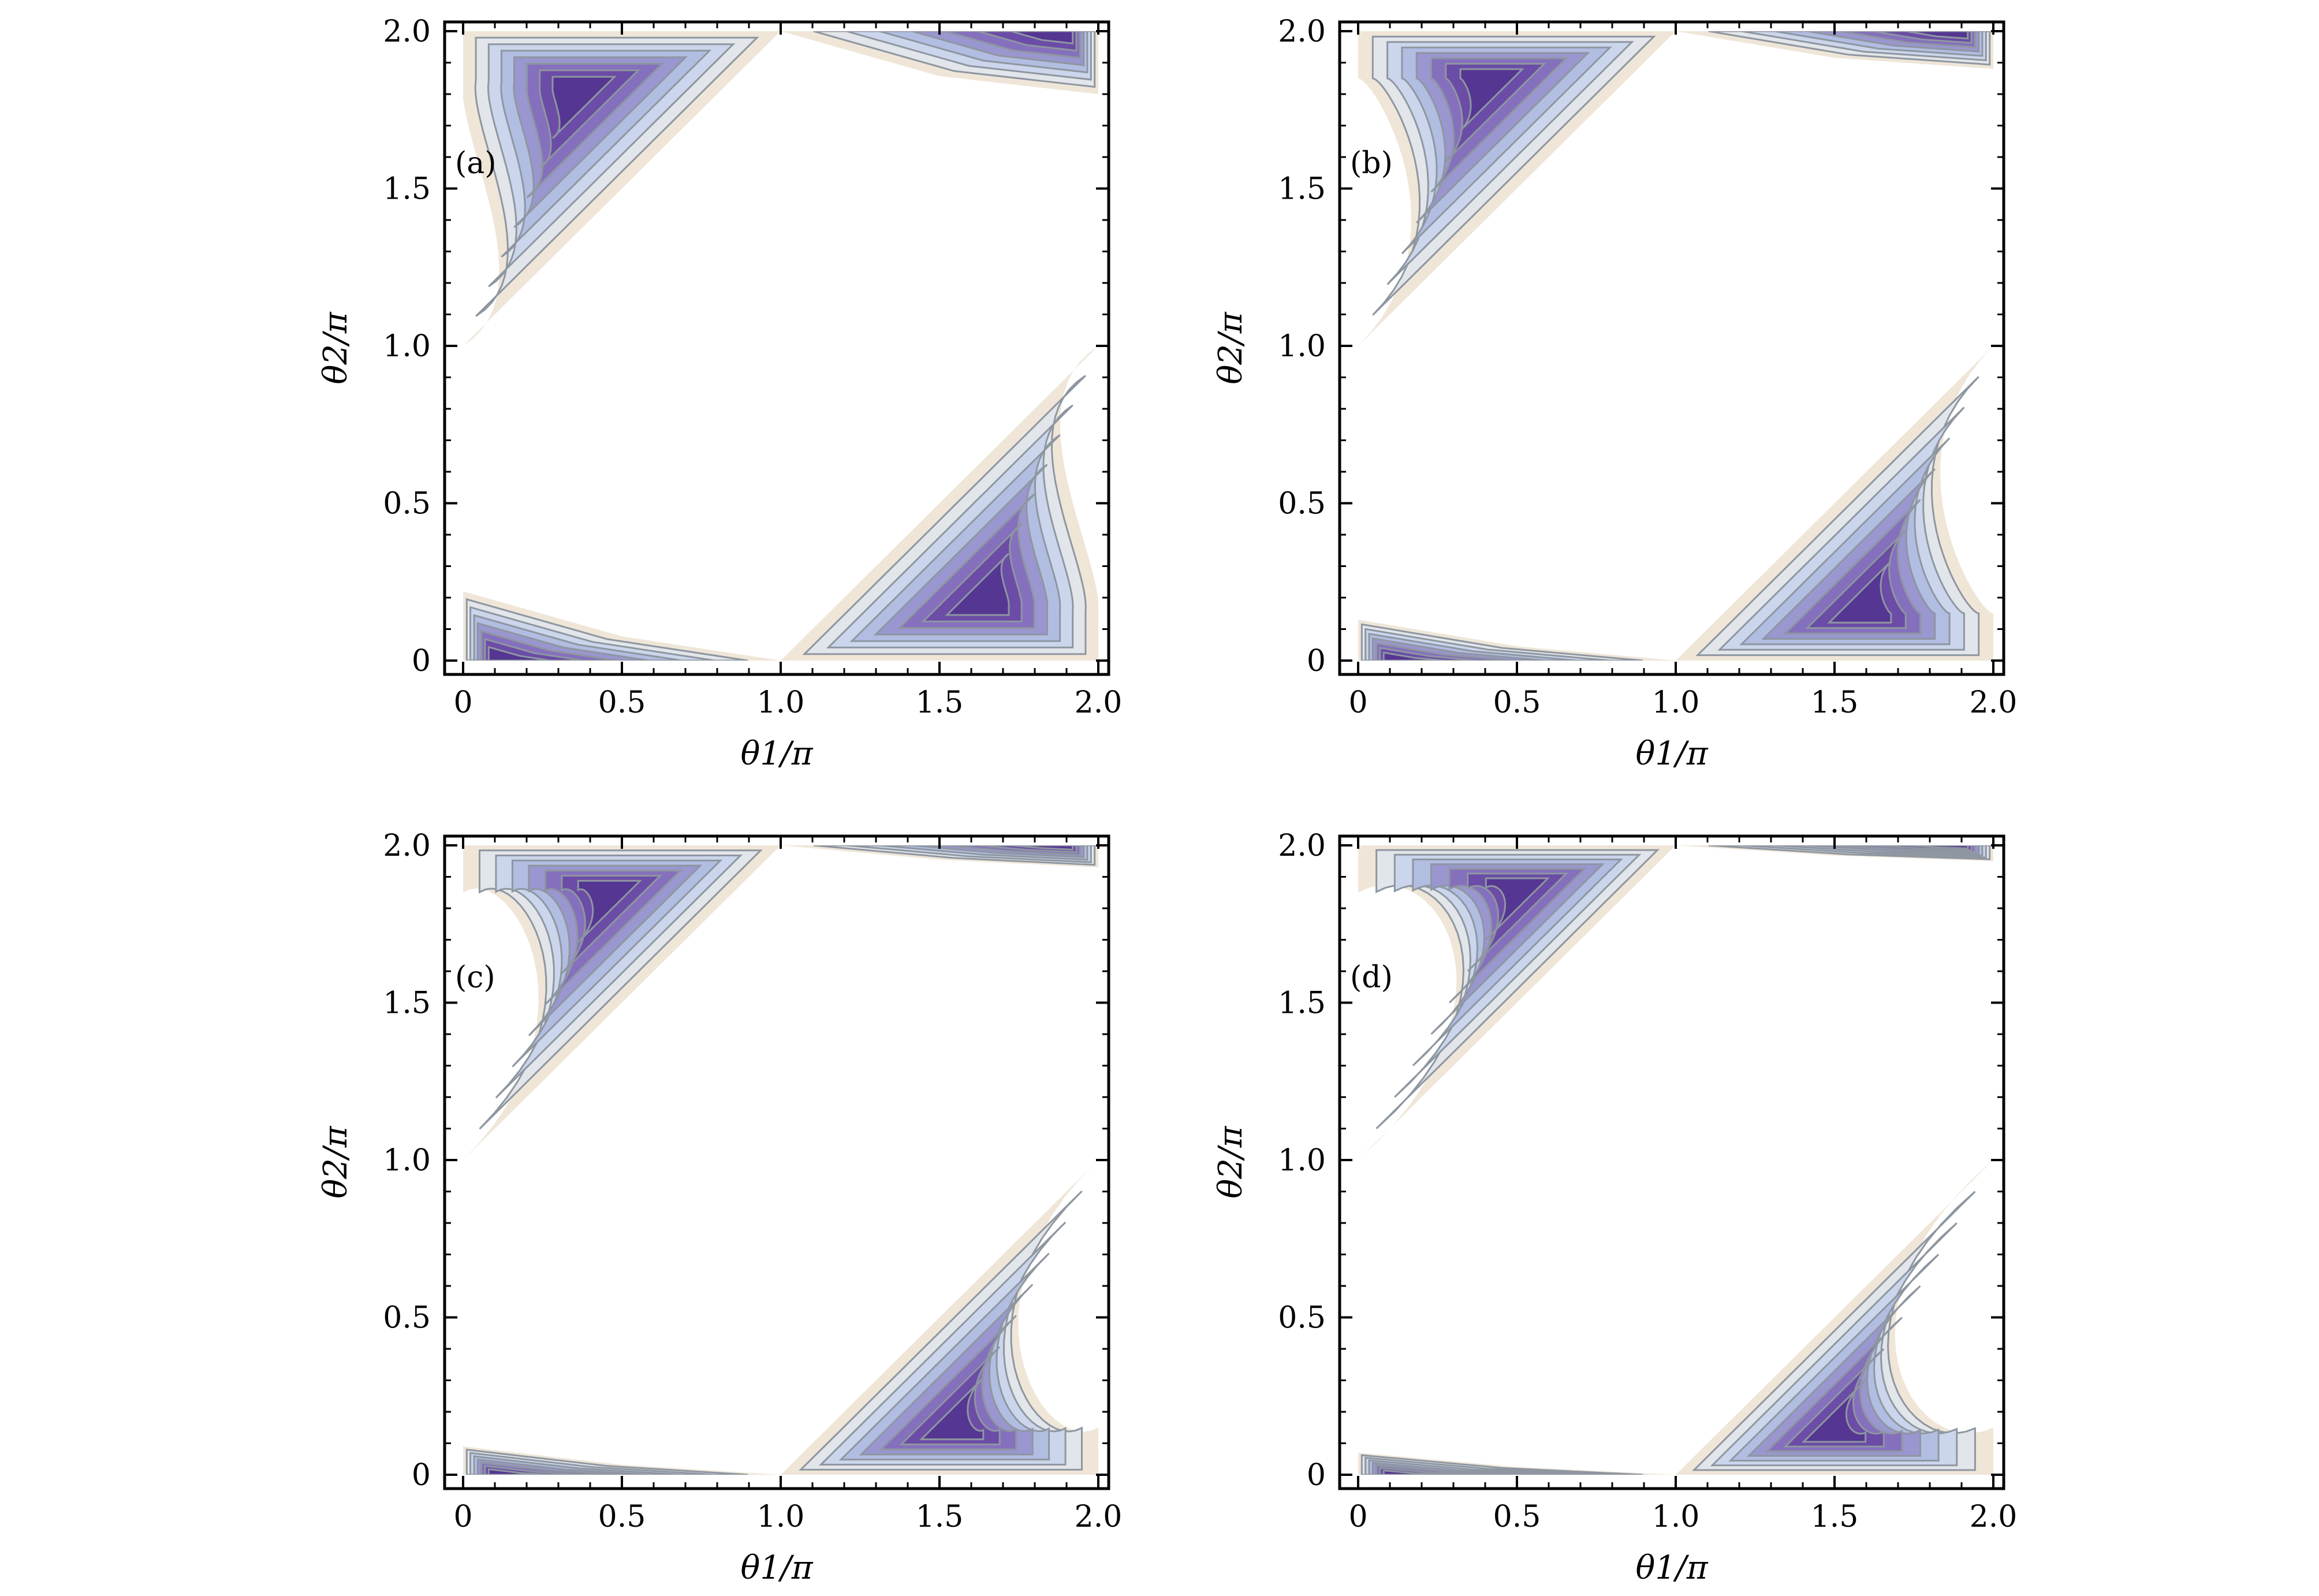  I want to click on panel-label: (a), so click(476, 163).